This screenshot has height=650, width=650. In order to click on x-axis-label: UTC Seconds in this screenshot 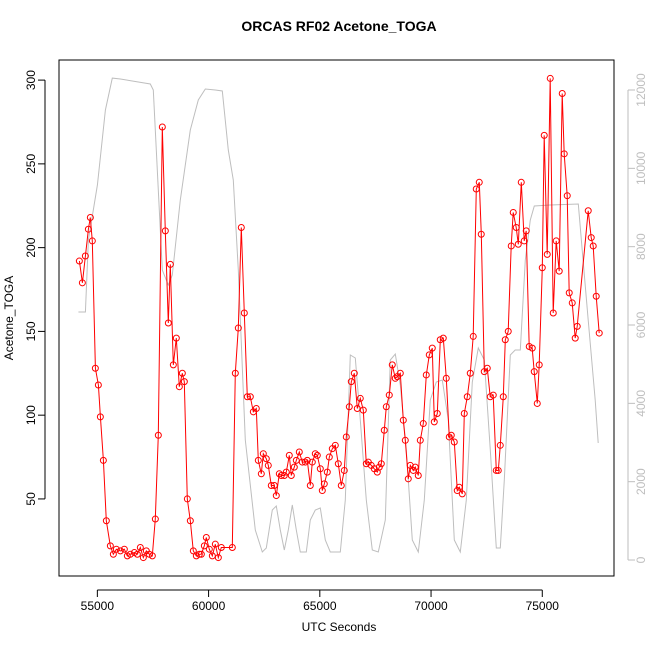, I will do `click(339, 627)`.